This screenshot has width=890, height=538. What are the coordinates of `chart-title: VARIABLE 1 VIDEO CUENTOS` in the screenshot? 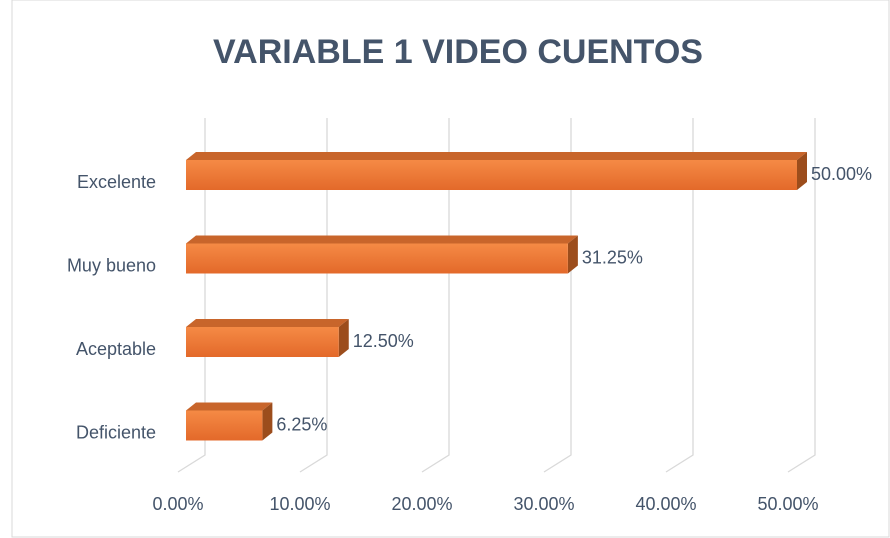 It's located at (458, 52).